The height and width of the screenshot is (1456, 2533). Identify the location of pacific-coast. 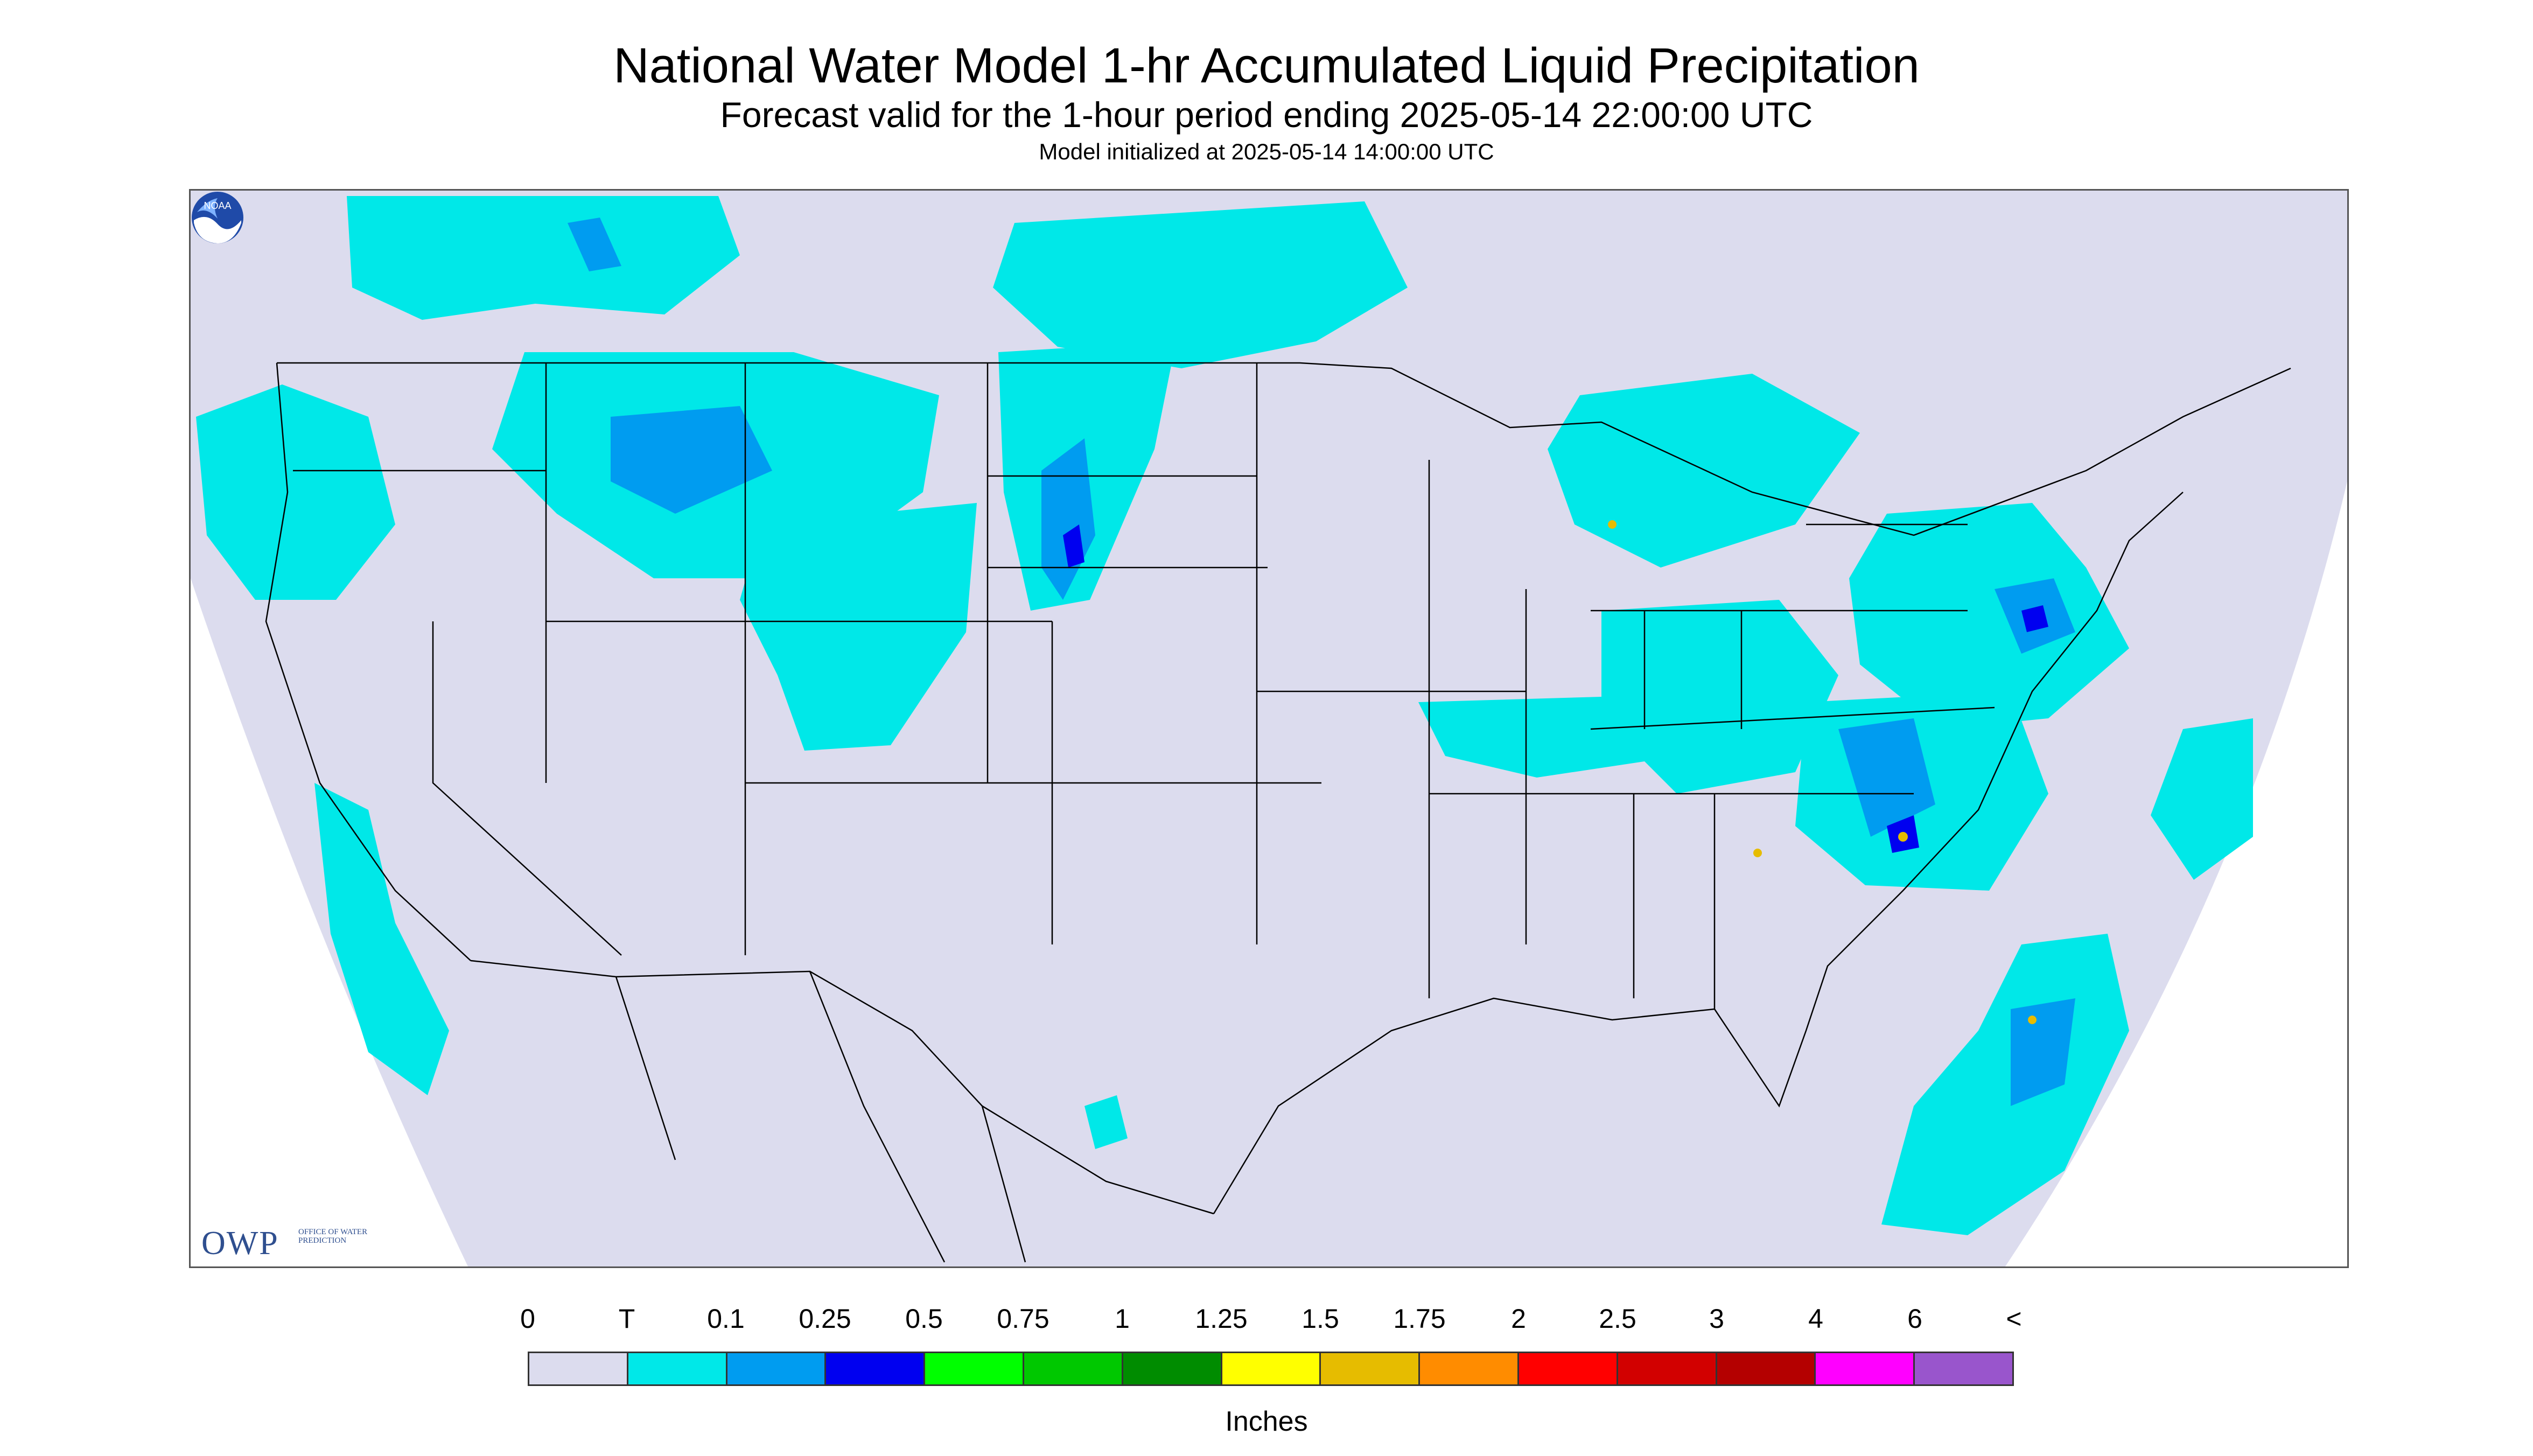
(368, 661).